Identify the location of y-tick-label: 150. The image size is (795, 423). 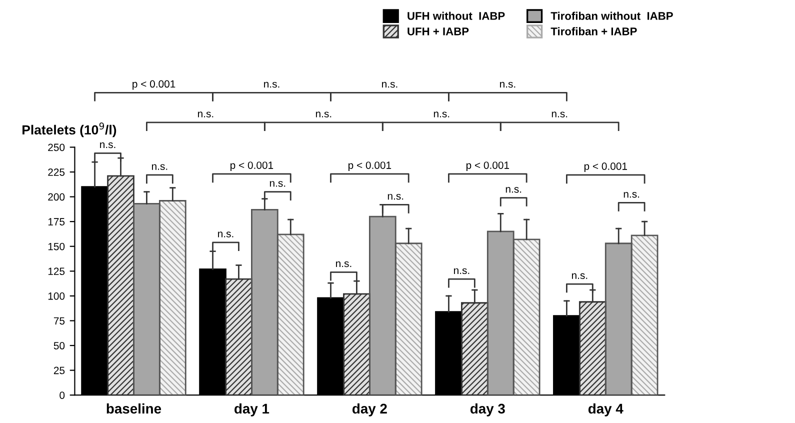
(56, 246).